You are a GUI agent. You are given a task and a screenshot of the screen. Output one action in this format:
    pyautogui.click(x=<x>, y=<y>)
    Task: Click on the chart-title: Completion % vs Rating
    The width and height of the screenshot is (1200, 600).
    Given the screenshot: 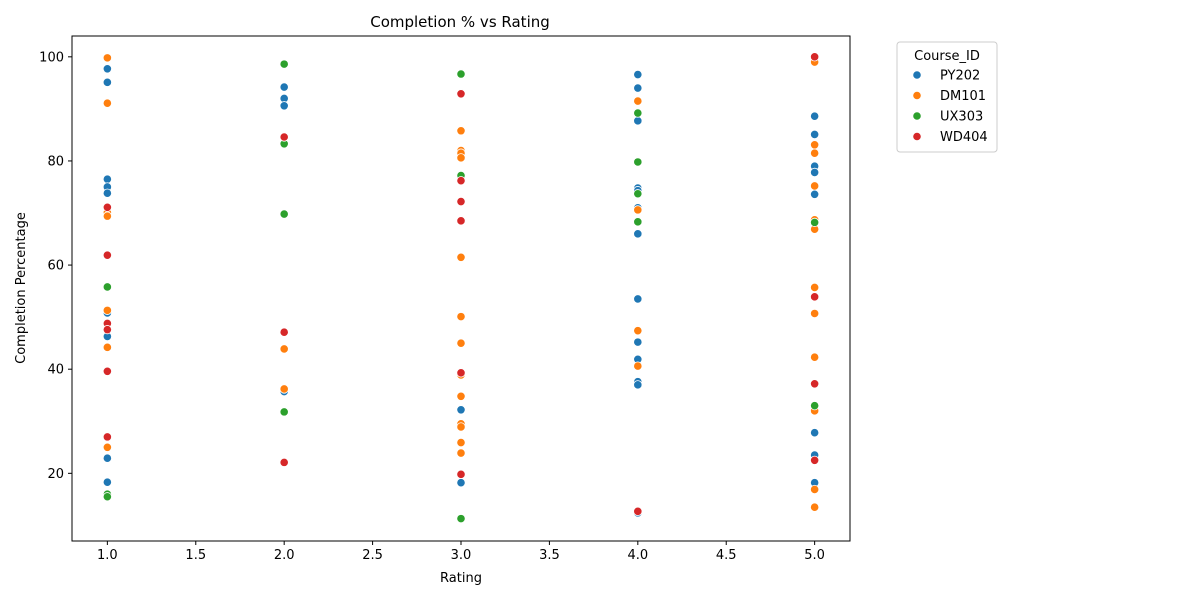 What is the action you would take?
    pyautogui.click(x=460, y=22)
    